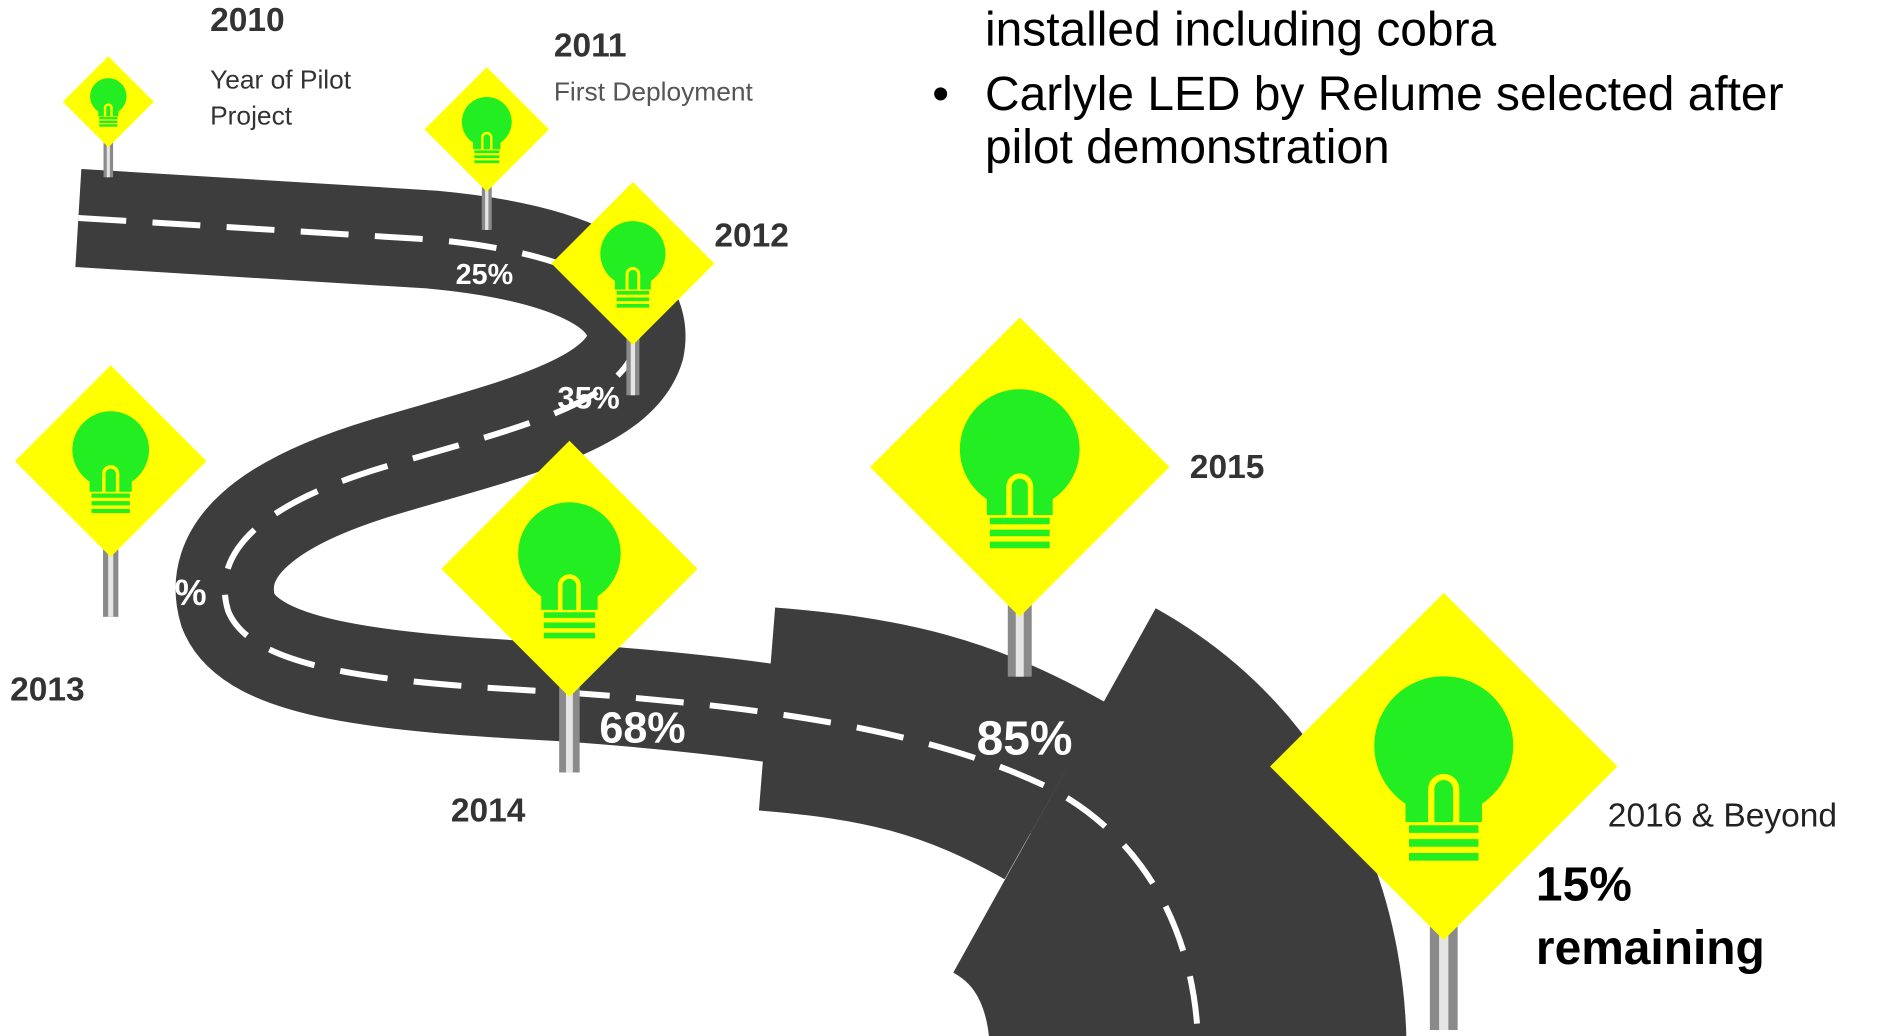 The image size is (1879, 1036). Describe the element at coordinates (171, 592) in the screenshot. I see `percent: 53%` at that location.